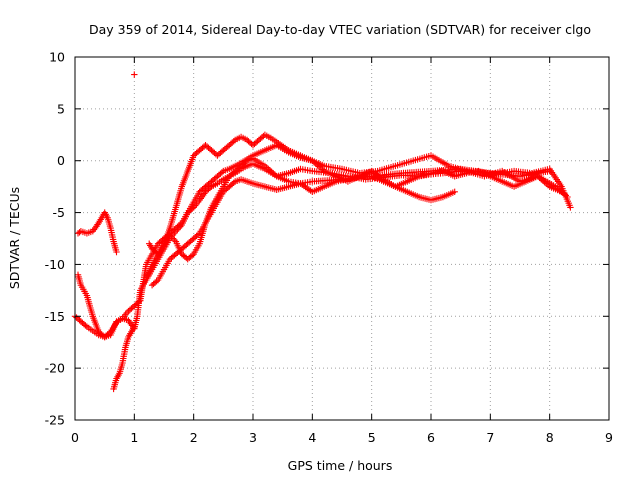 The height and width of the screenshot is (480, 640). Describe the element at coordinates (59, 212) in the screenshot. I see `y-tick-label: -5` at that location.